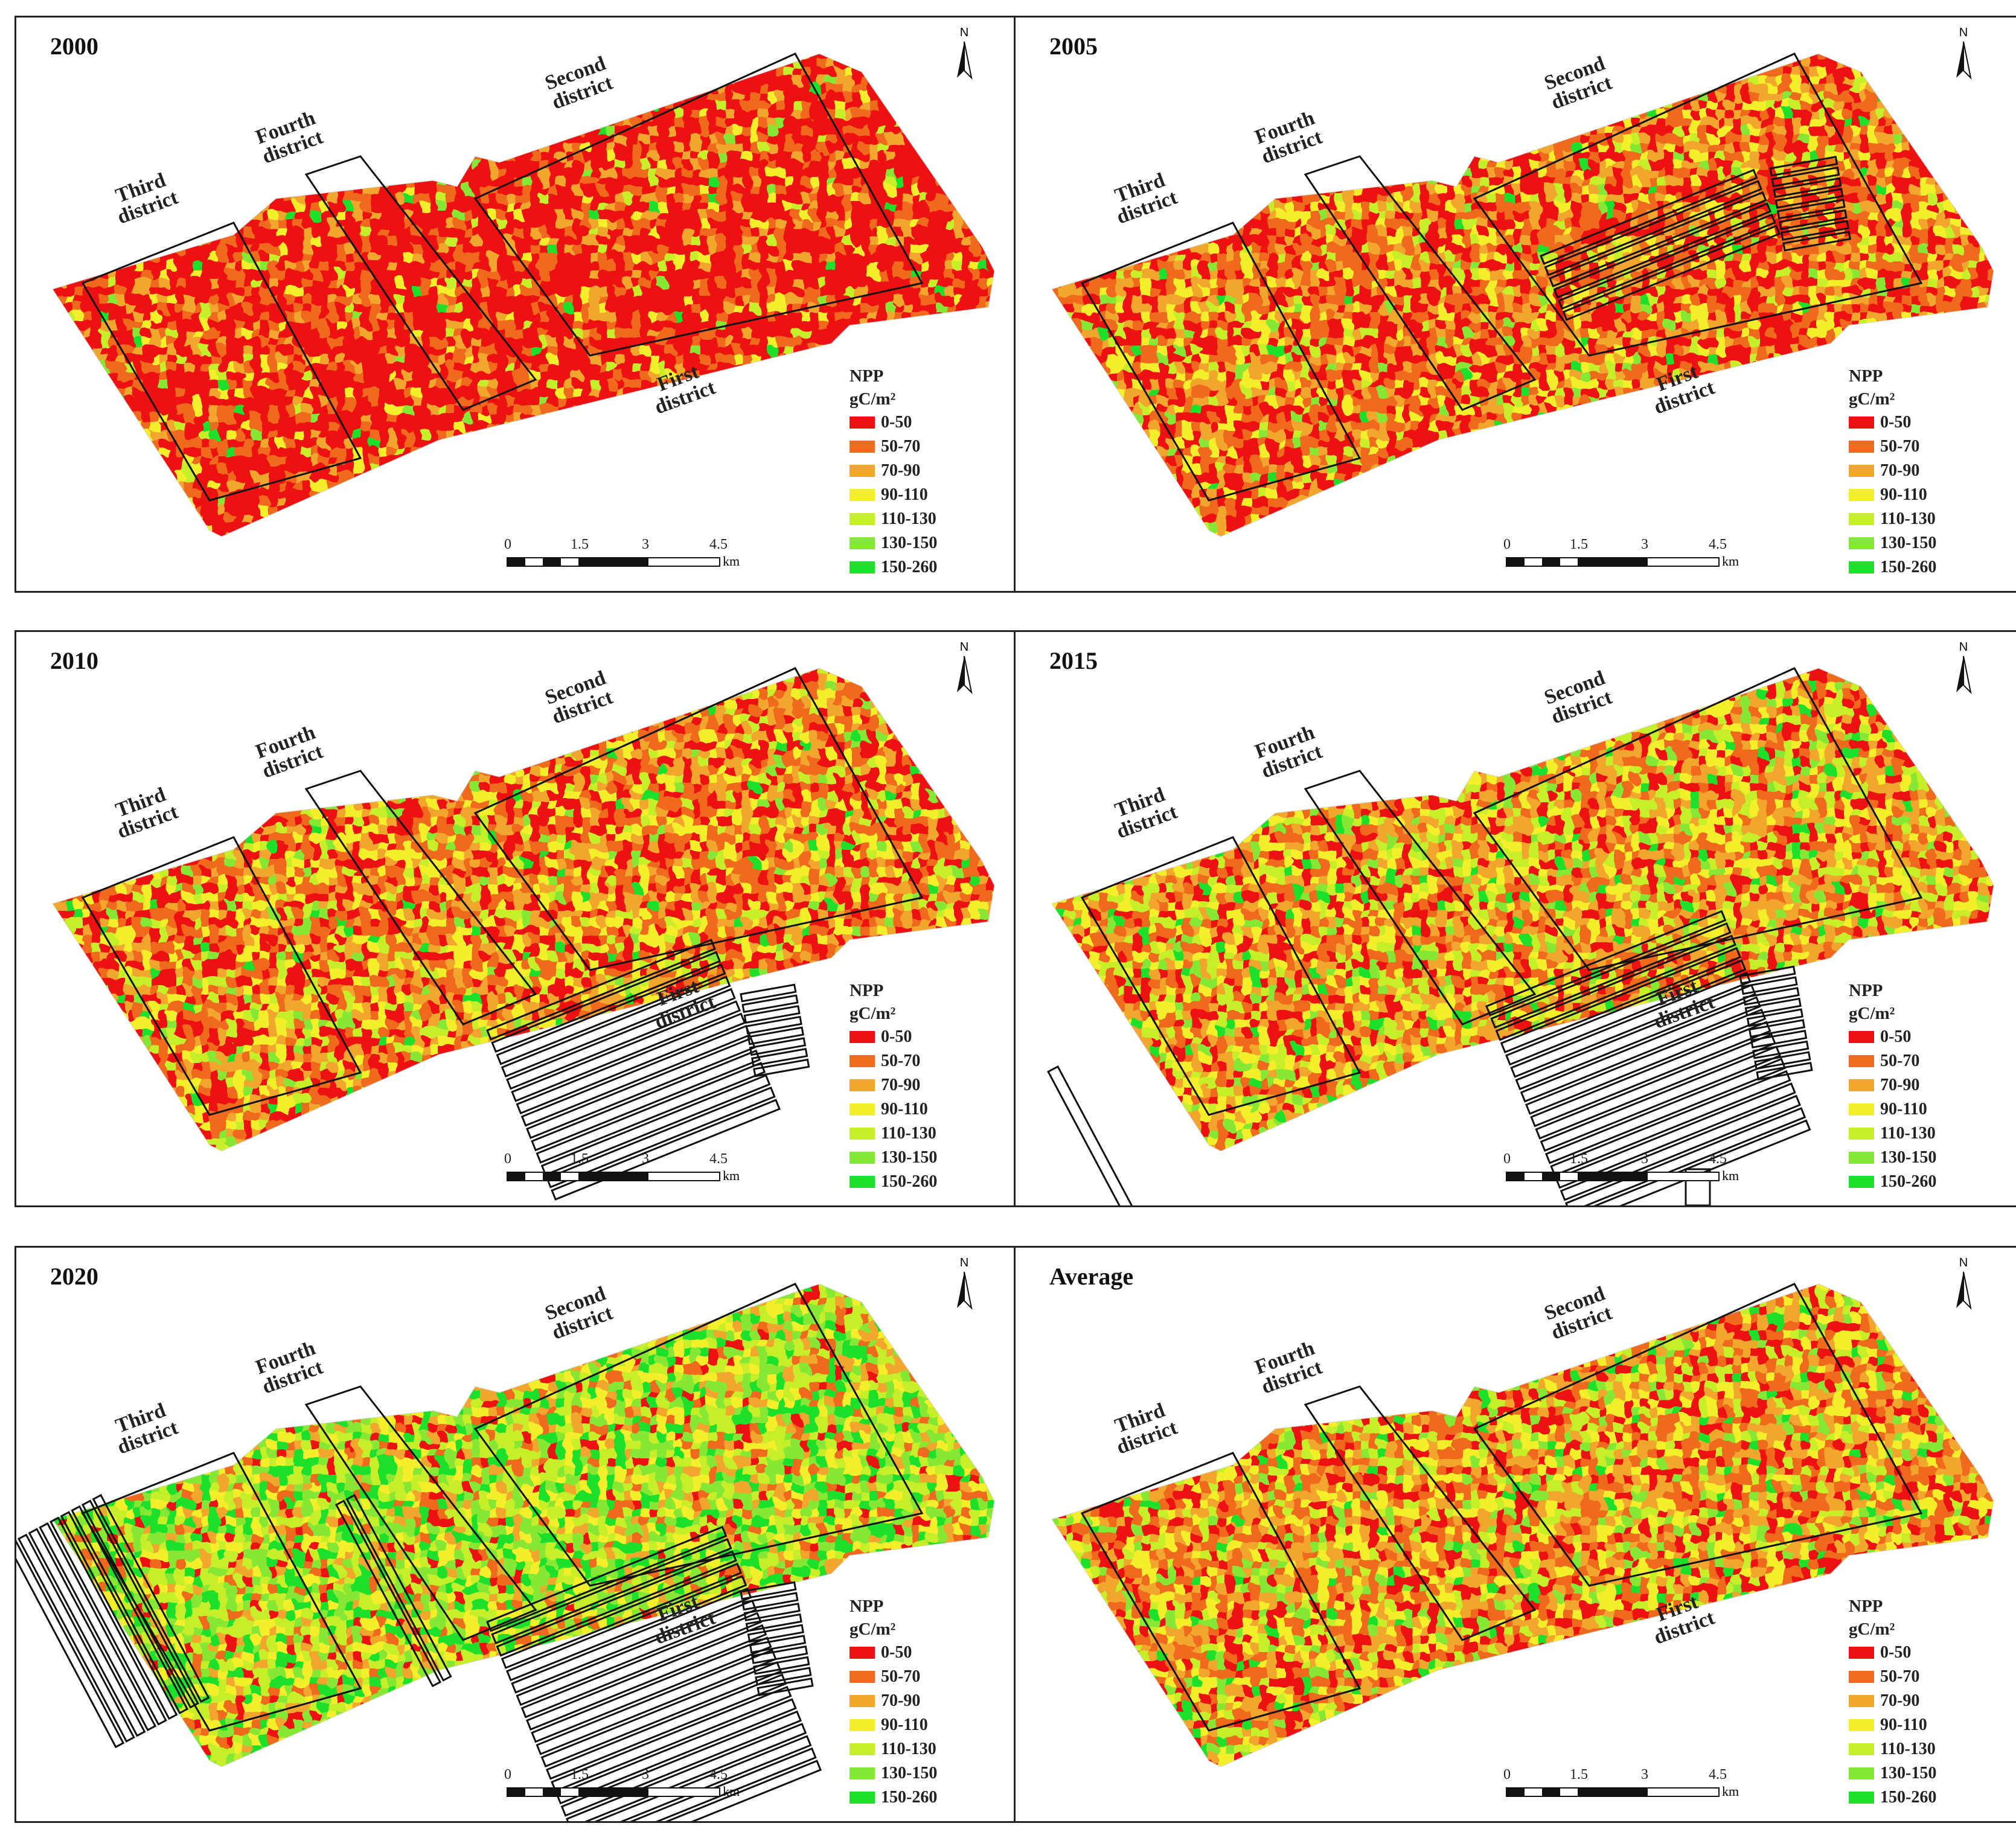 Image resolution: width=2016 pixels, height=1835 pixels. What do you see at coordinates (1579, 1775) in the screenshot?
I see `scale-tick: 1.5` at bounding box center [1579, 1775].